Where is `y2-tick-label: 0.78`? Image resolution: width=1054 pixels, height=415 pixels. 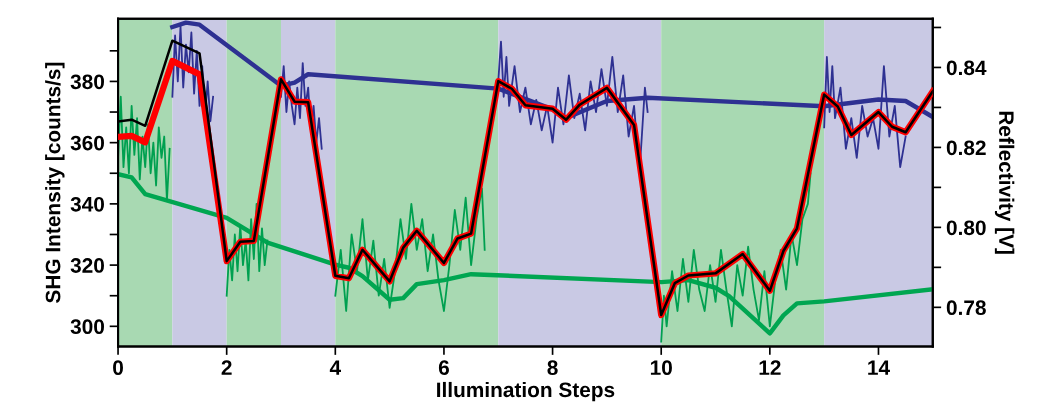
y2-tick-label: 0.78 is located at coordinates (966, 308).